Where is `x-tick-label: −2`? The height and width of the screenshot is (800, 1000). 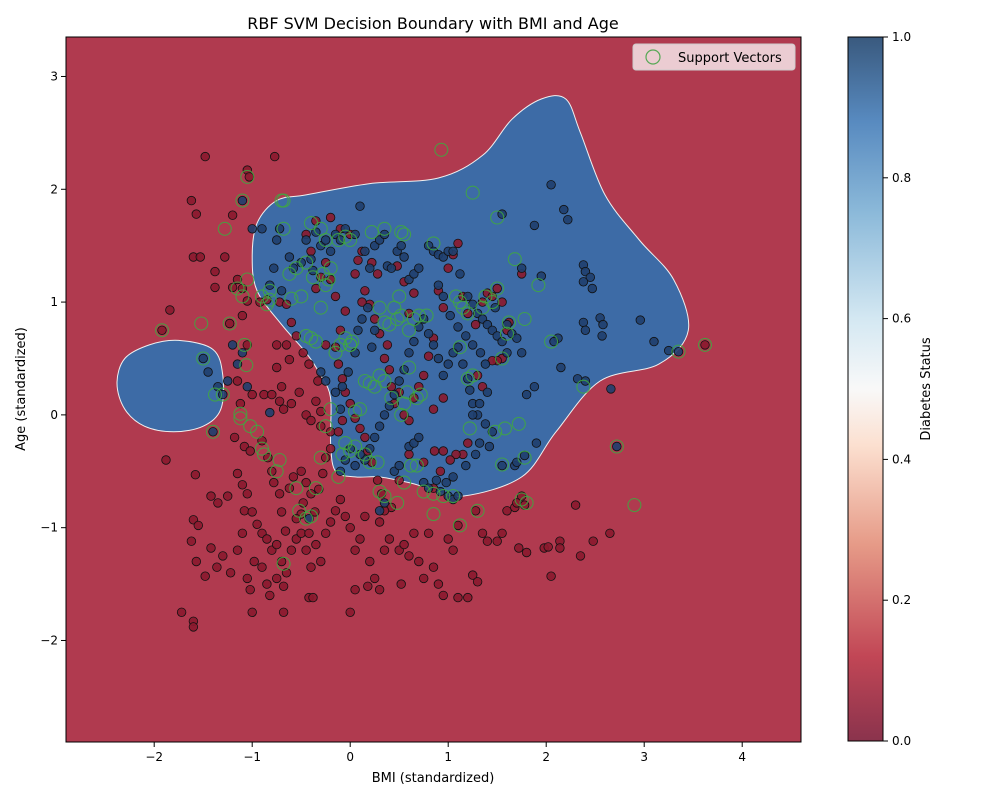 x-tick-label: −2 is located at coordinates (154, 757).